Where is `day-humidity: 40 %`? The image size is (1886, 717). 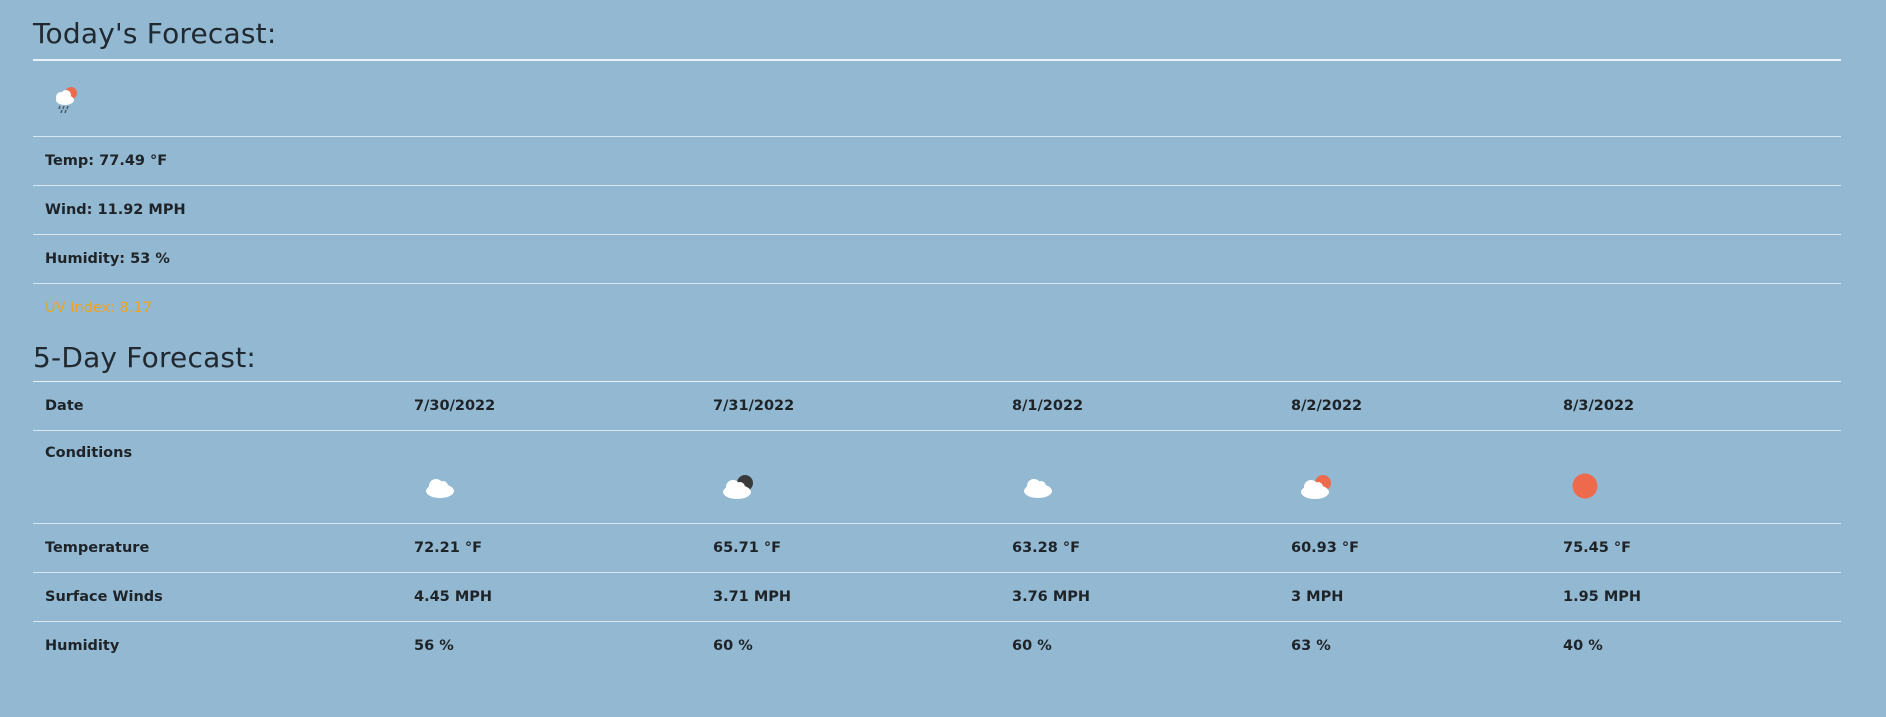
day-humidity: 40 % is located at coordinates (1583, 646).